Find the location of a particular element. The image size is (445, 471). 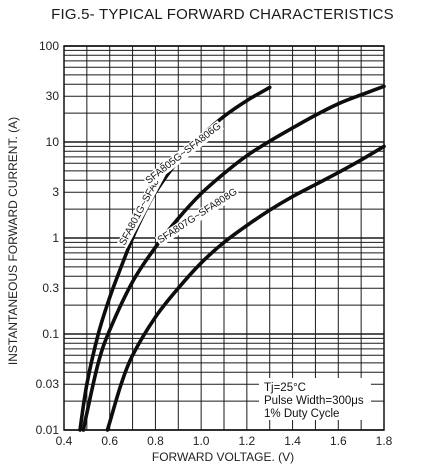

annotation-line-1: Tj=25°C is located at coordinates (285, 388).